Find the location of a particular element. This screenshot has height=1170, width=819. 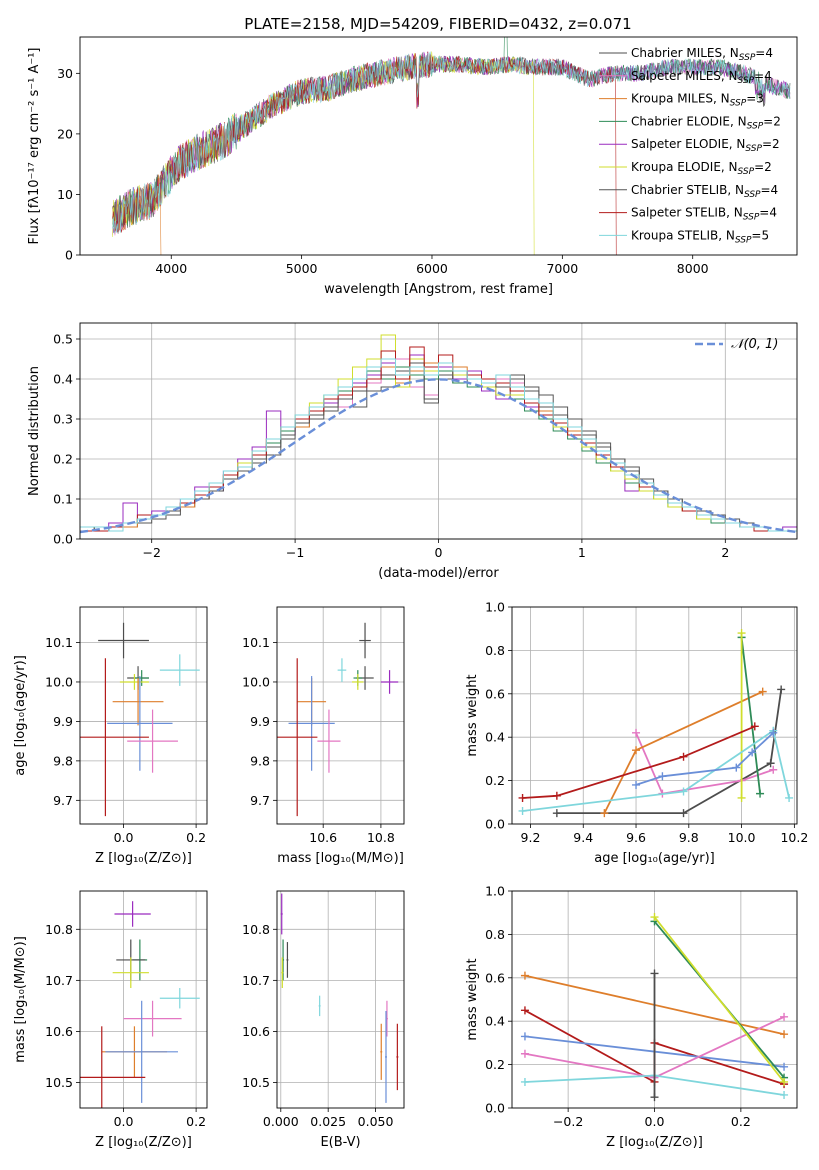

x-tick-label: 7000 is located at coordinates (562, 268).